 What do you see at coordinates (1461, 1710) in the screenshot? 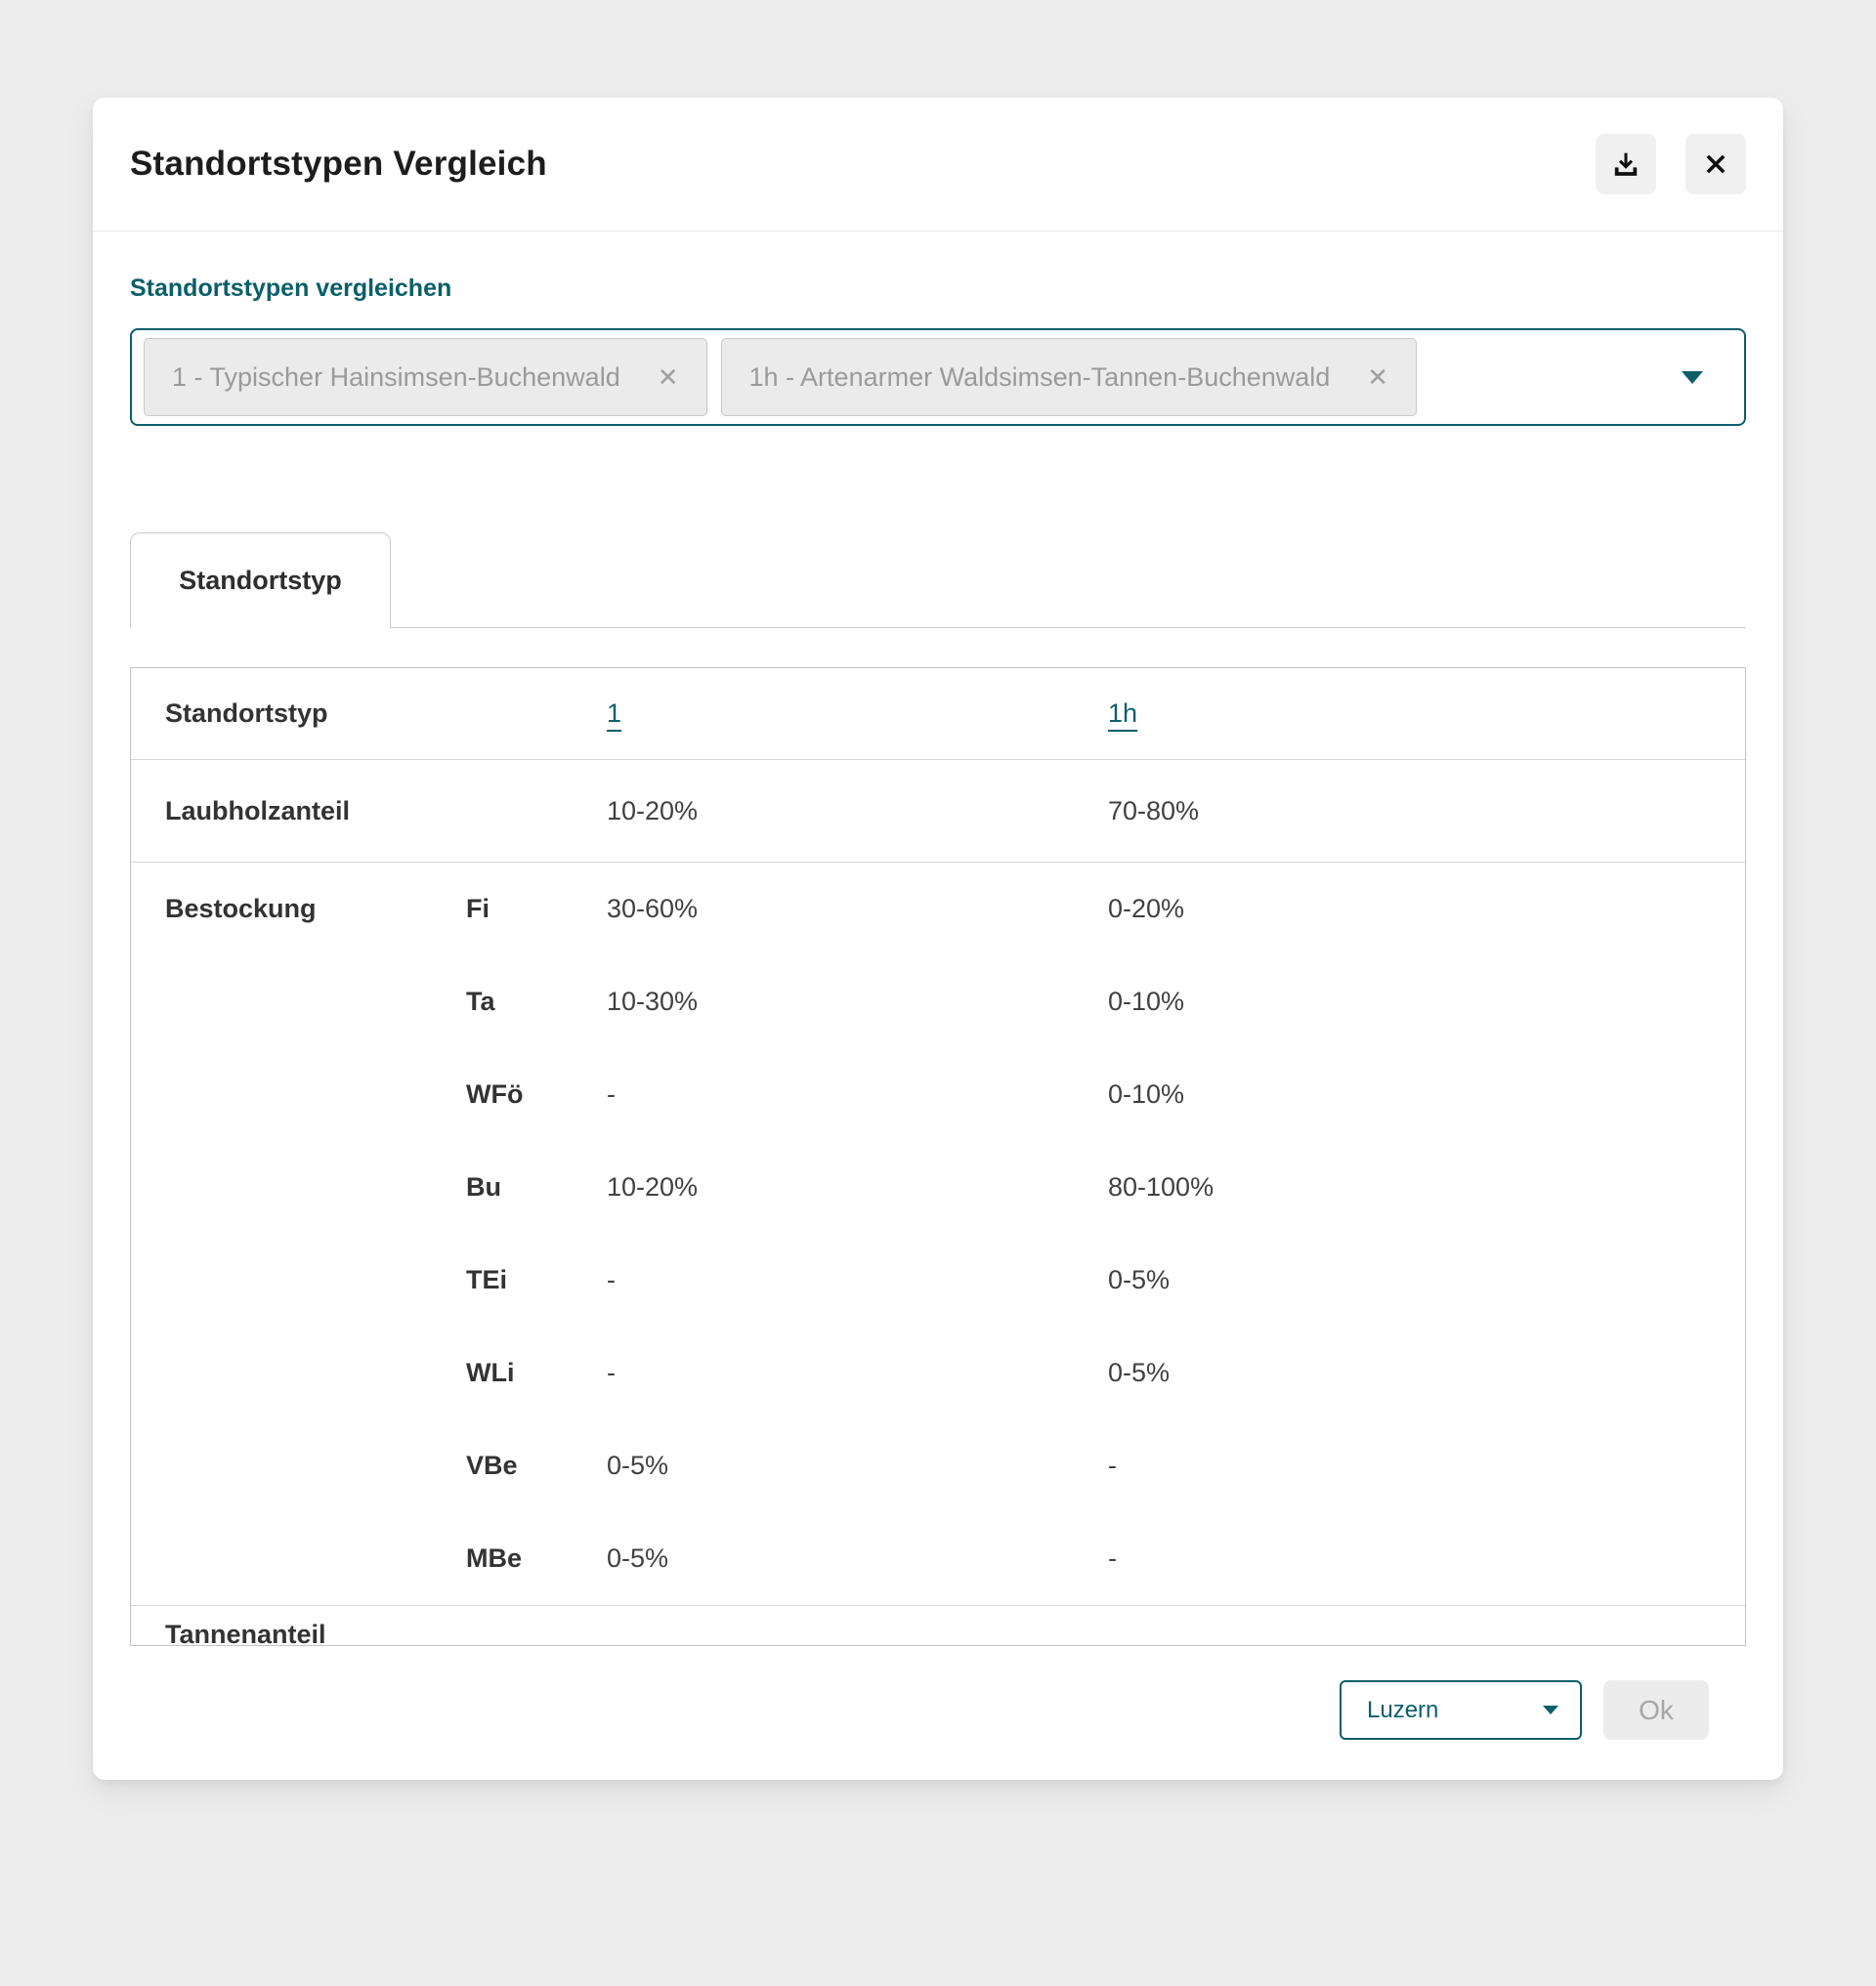
I see `region-select: Luzern` at bounding box center [1461, 1710].